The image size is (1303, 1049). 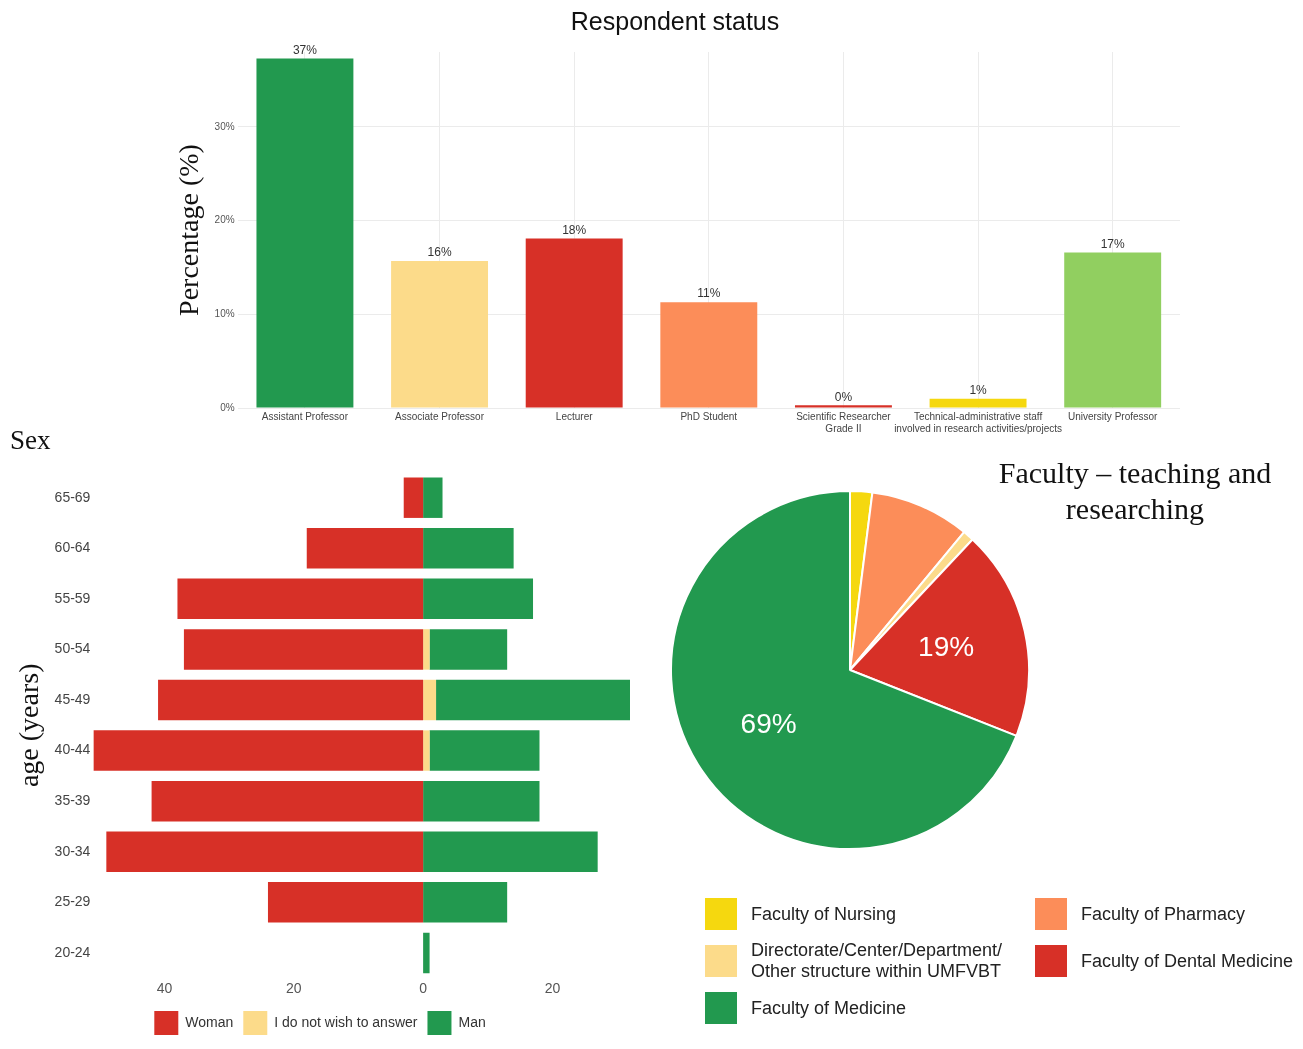 I want to click on legend-label: Faculty of Medicine, so click(x=829, y=1008).